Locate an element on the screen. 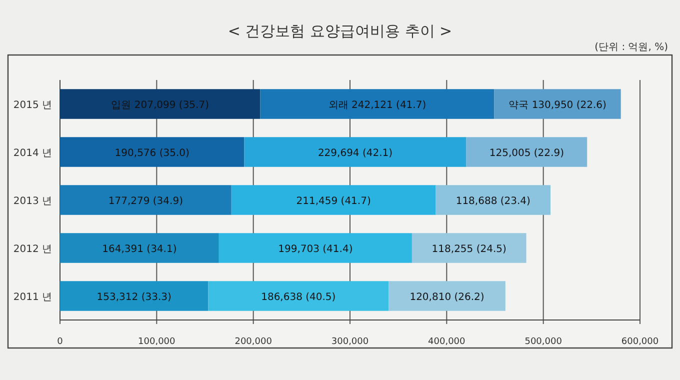 Image resolution: width=680 pixels, height=380 pixels. xtick-label: 0 is located at coordinates (60, 342).